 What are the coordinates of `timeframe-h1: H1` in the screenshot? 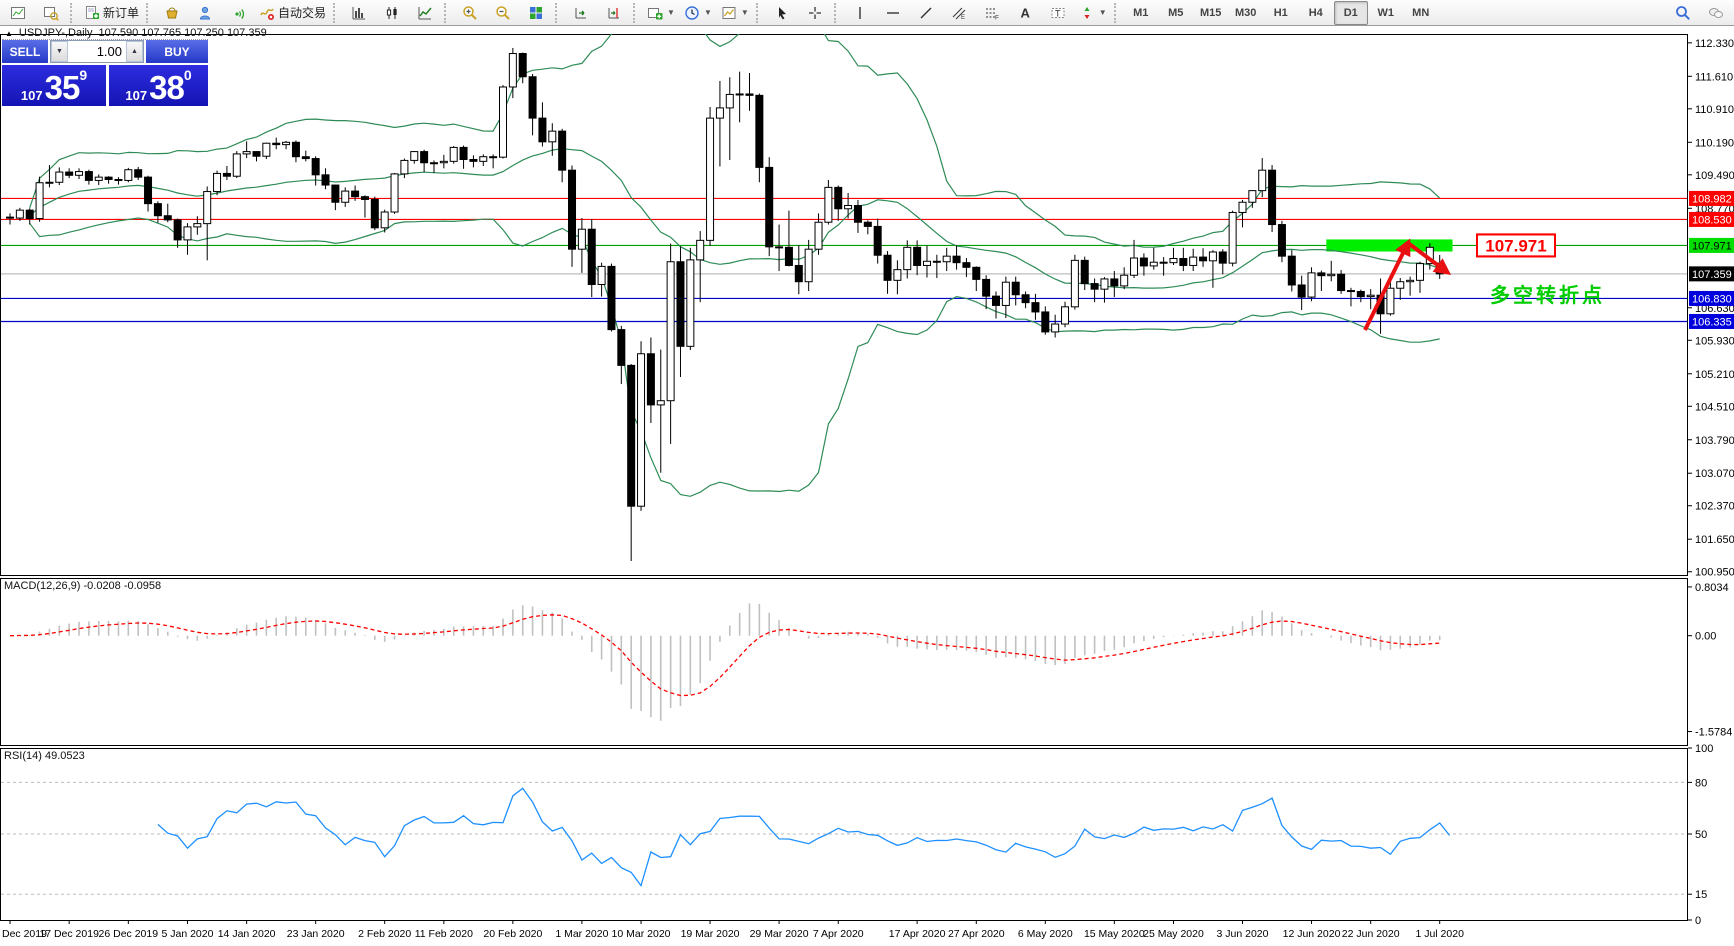 It's located at (1281, 13).